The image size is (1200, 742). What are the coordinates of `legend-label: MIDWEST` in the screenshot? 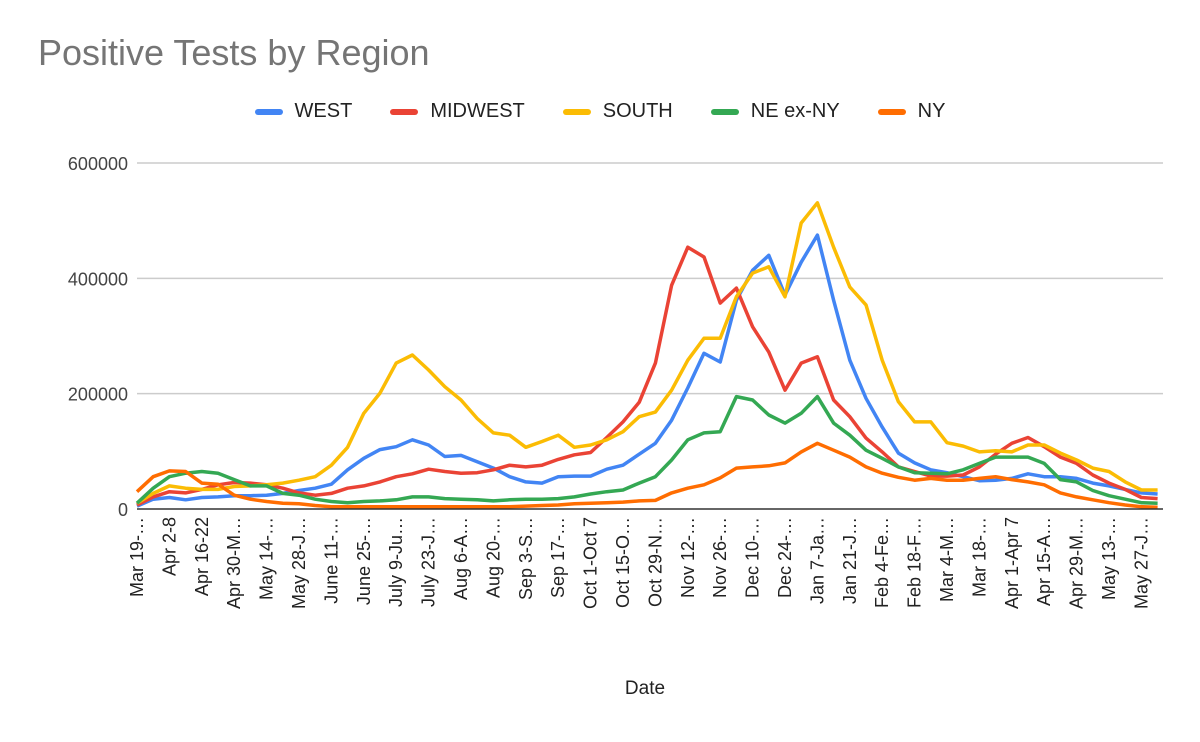 It's located at (477, 111).